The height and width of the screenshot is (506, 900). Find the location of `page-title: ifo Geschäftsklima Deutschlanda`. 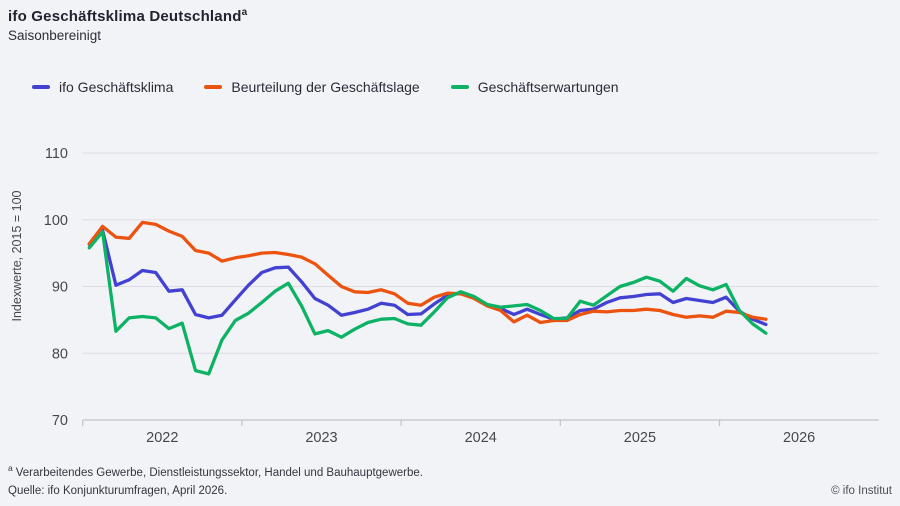

page-title: ifo Geschäftsklima Deutschlanda is located at coordinates (127, 16).